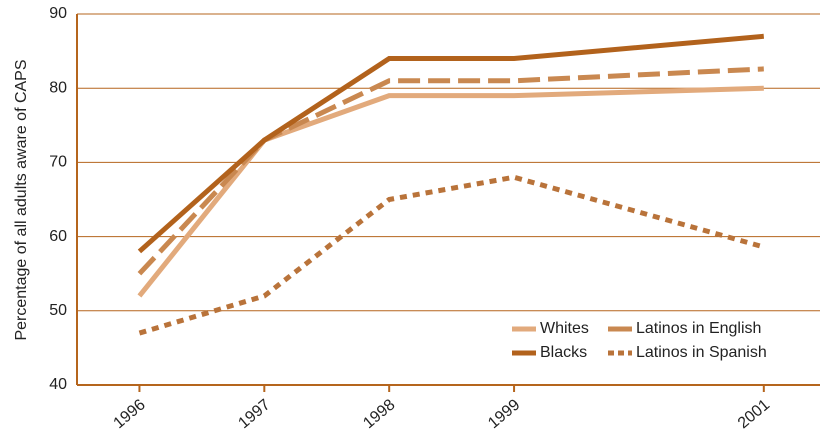 This screenshot has width=824, height=441. I want to click on y-axis-label: Percentage of all adults aware of CAPS, so click(21, 199).